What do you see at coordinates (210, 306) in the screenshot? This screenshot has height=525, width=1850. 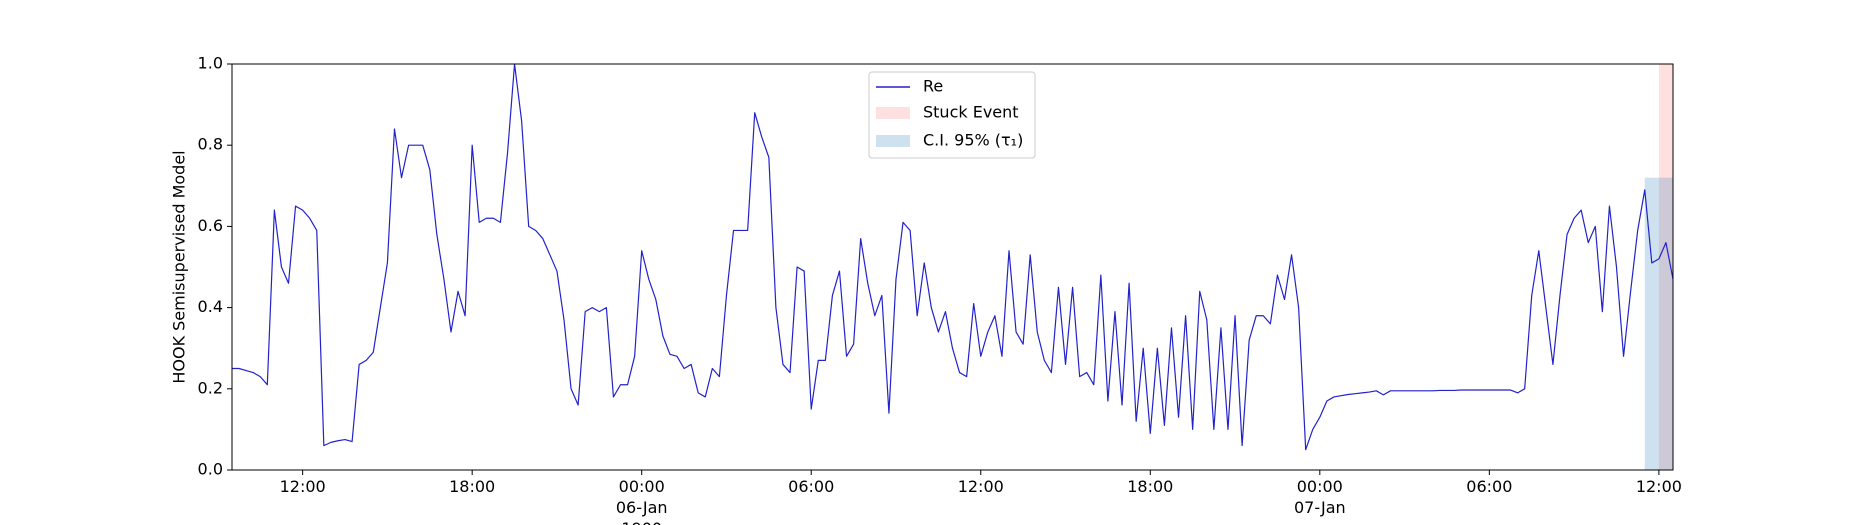 I see `y-tick-label: 0.4` at bounding box center [210, 306].